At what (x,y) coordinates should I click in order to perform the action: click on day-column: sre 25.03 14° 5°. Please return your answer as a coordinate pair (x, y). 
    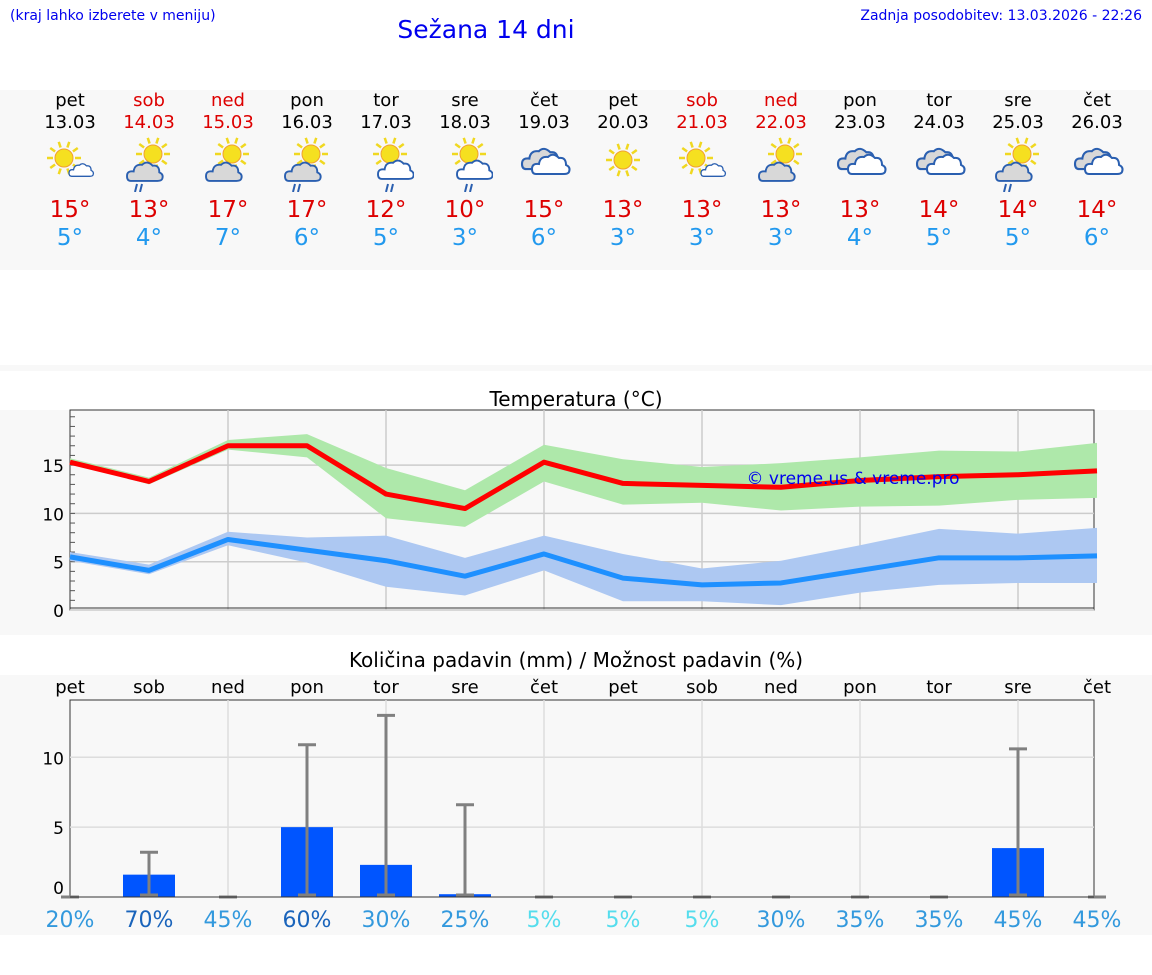
    Looking at the image, I should click on (1018, 171).